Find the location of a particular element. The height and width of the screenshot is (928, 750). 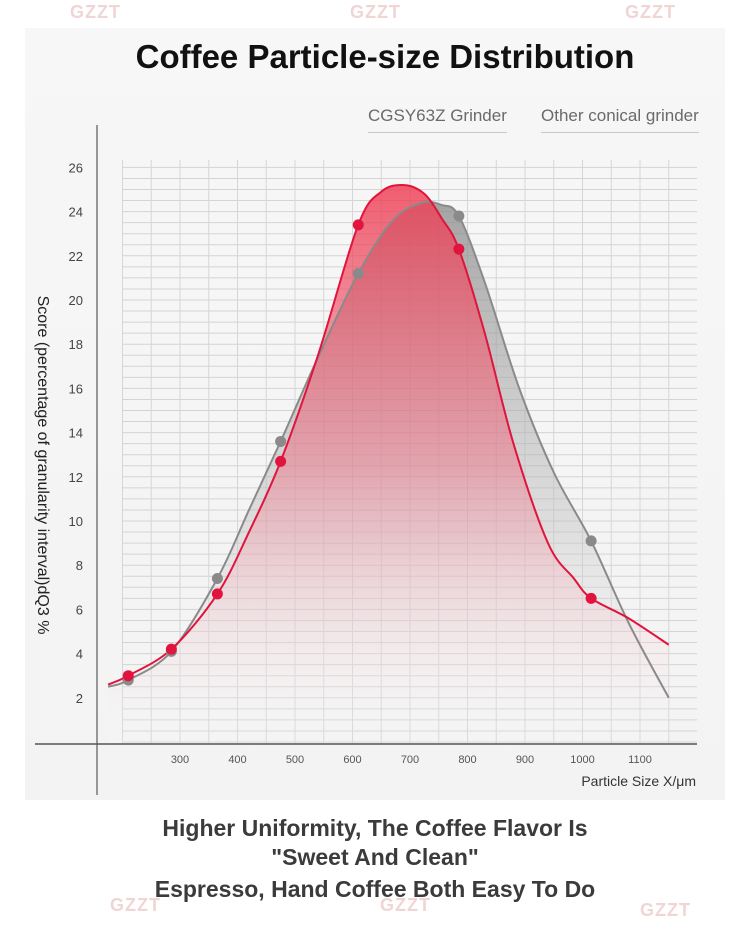

y-tick-label: 6 is located at coordinates (79, 609).